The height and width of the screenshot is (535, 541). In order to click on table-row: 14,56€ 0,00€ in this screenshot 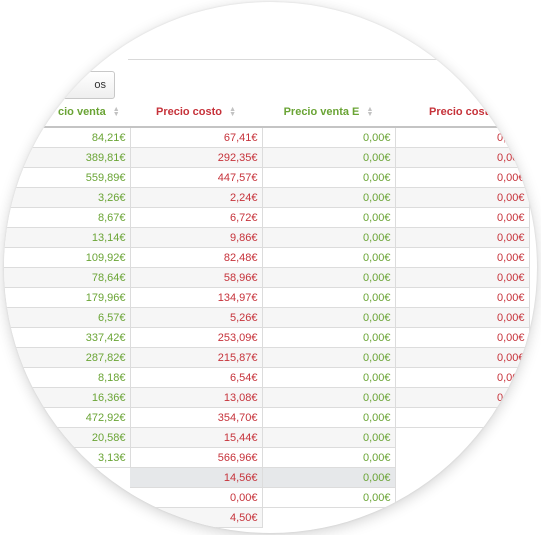, I will do `click(266, 477)`.